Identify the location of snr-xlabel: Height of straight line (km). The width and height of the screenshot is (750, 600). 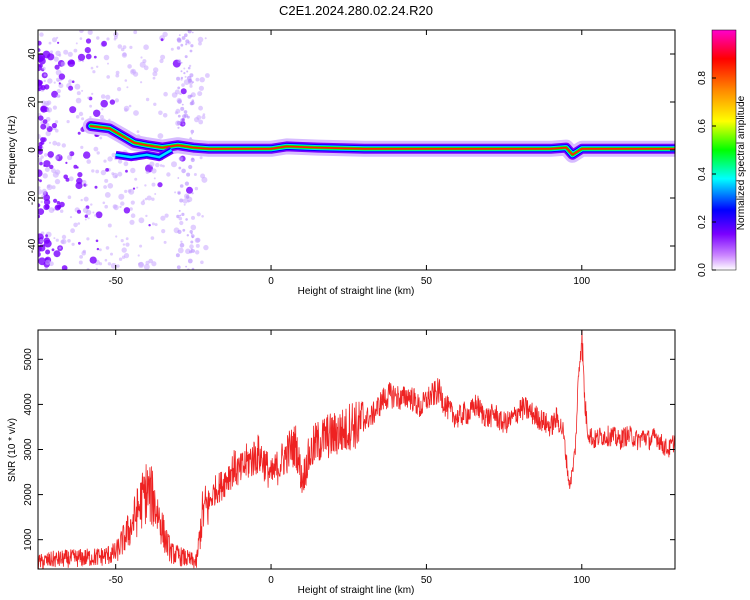
(356, 590).